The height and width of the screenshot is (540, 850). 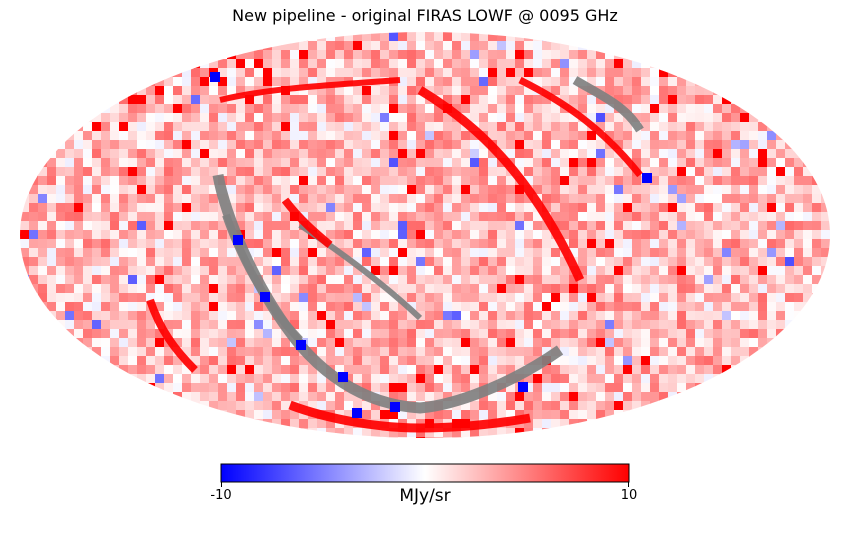 What do you see at coordinates (265, 297) in the screenshot?
I see `negative-patch` at bounding box center [265, 297].